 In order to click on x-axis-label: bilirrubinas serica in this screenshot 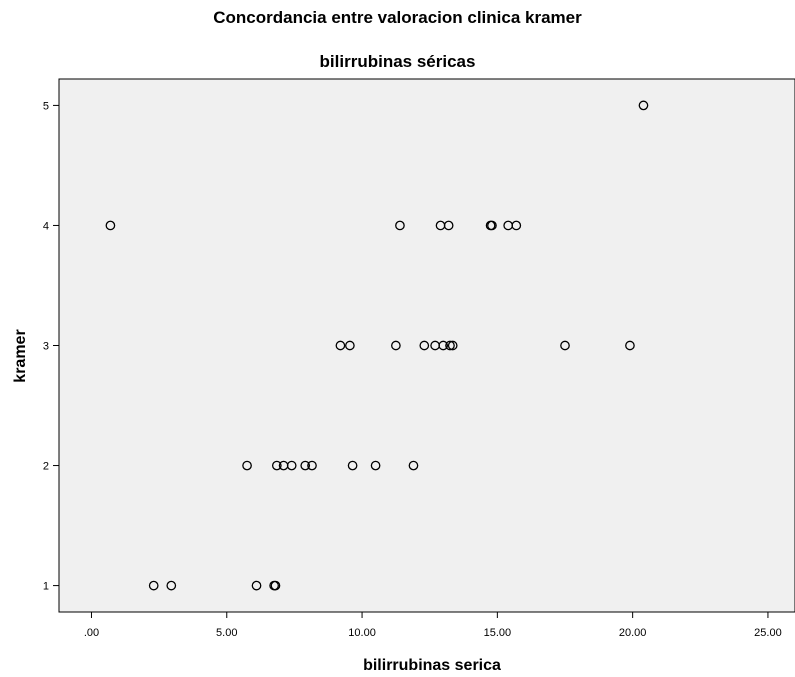, I will do `click(432, 665)`.